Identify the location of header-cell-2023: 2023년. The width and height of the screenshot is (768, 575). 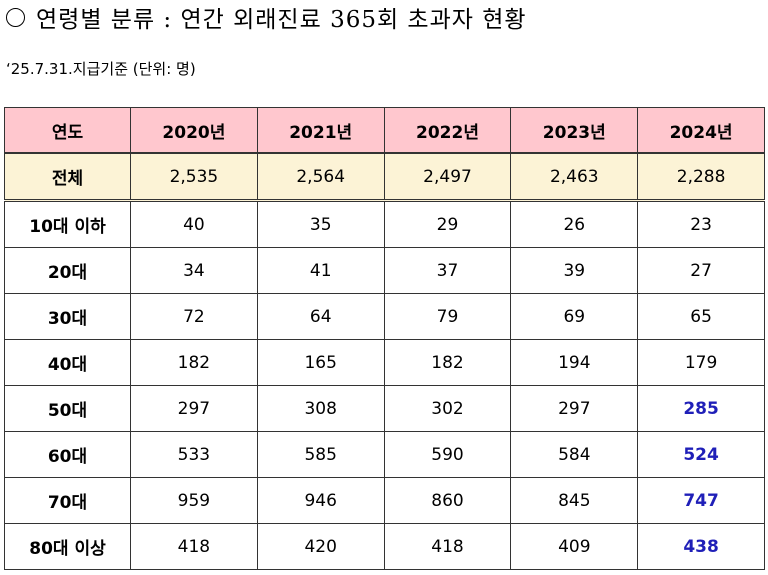
(574, 130).